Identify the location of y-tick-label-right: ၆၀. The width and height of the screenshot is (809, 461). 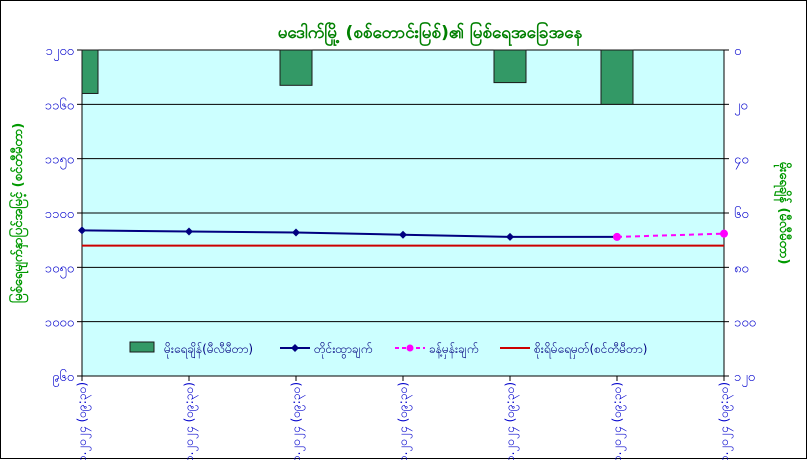
(741, 214).